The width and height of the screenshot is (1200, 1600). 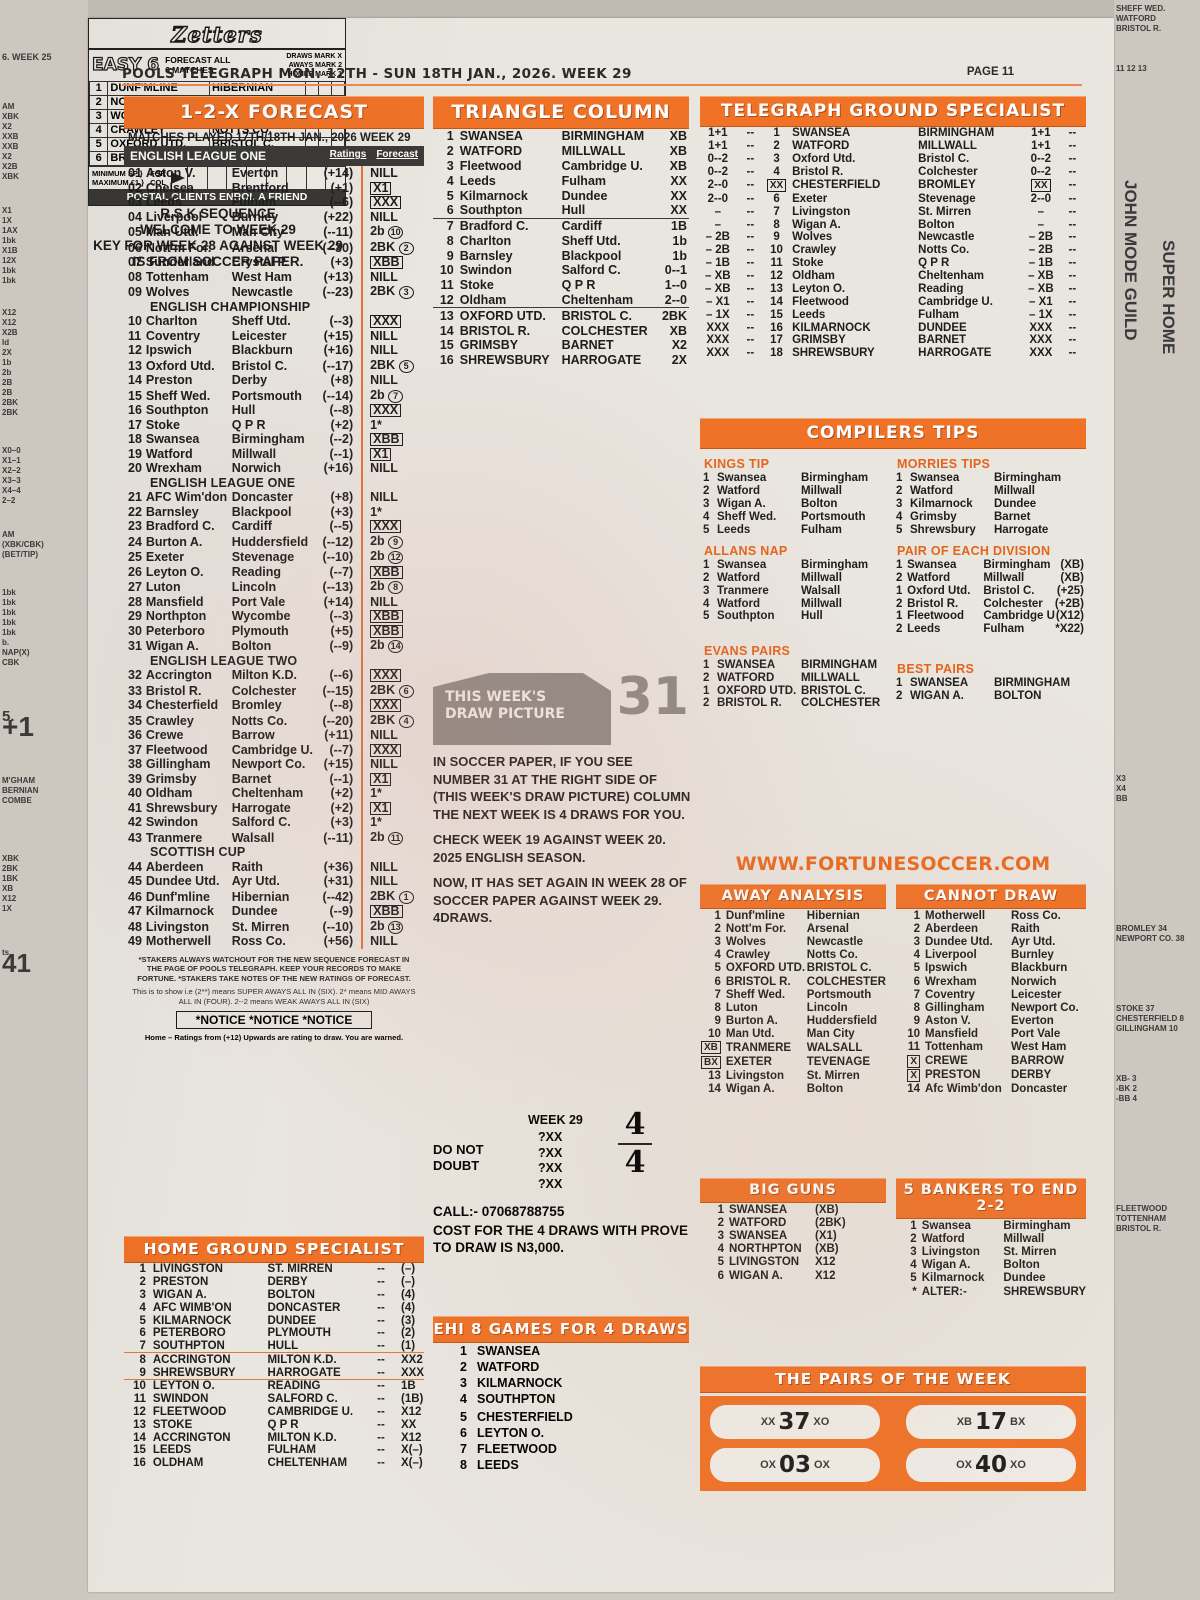 What do you see at coordinates (990, 72) in the screenshot?
I see `page-number: PAGE 11` at bounding box center [990, 72].